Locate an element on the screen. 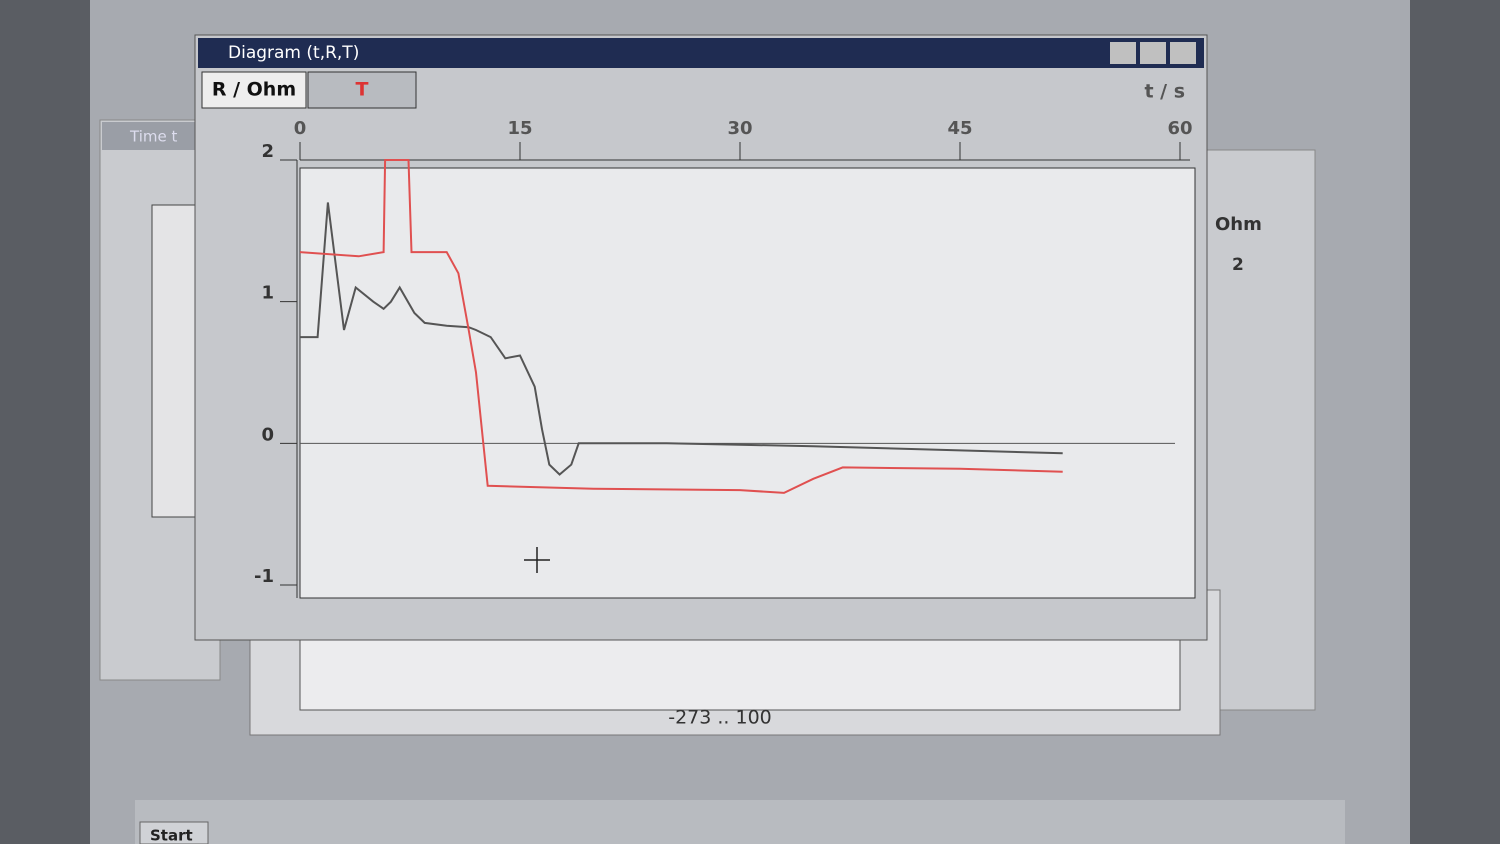 Image resolution: width=1500 pixels, height=844 pixels. tab-r-label: R / Ohm is located at coordinates (254, 90).